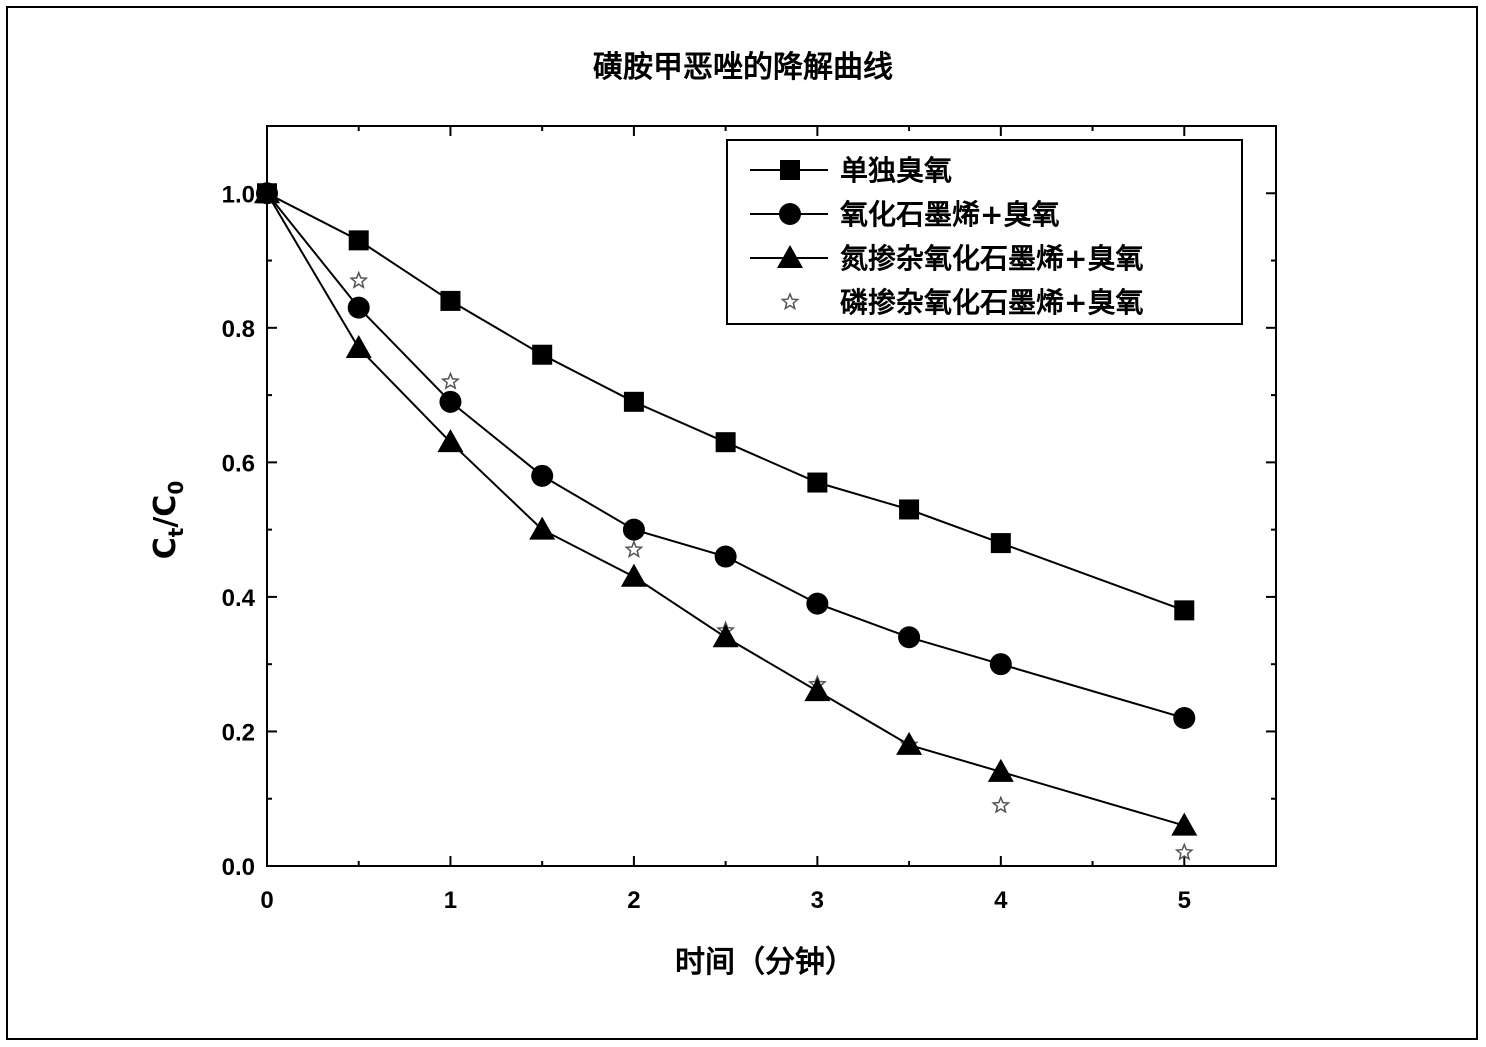 Image resolution: width=1486 pixels, height=1047 pixels. I want to click on y-tick-label: 0.0, so click(238, 867).